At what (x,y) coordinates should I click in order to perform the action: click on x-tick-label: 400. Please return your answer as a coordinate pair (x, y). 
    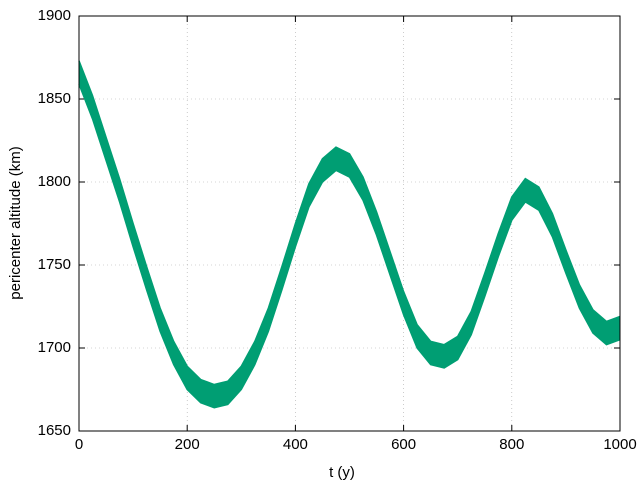
    Looking at the image, I should click on (295, 444).